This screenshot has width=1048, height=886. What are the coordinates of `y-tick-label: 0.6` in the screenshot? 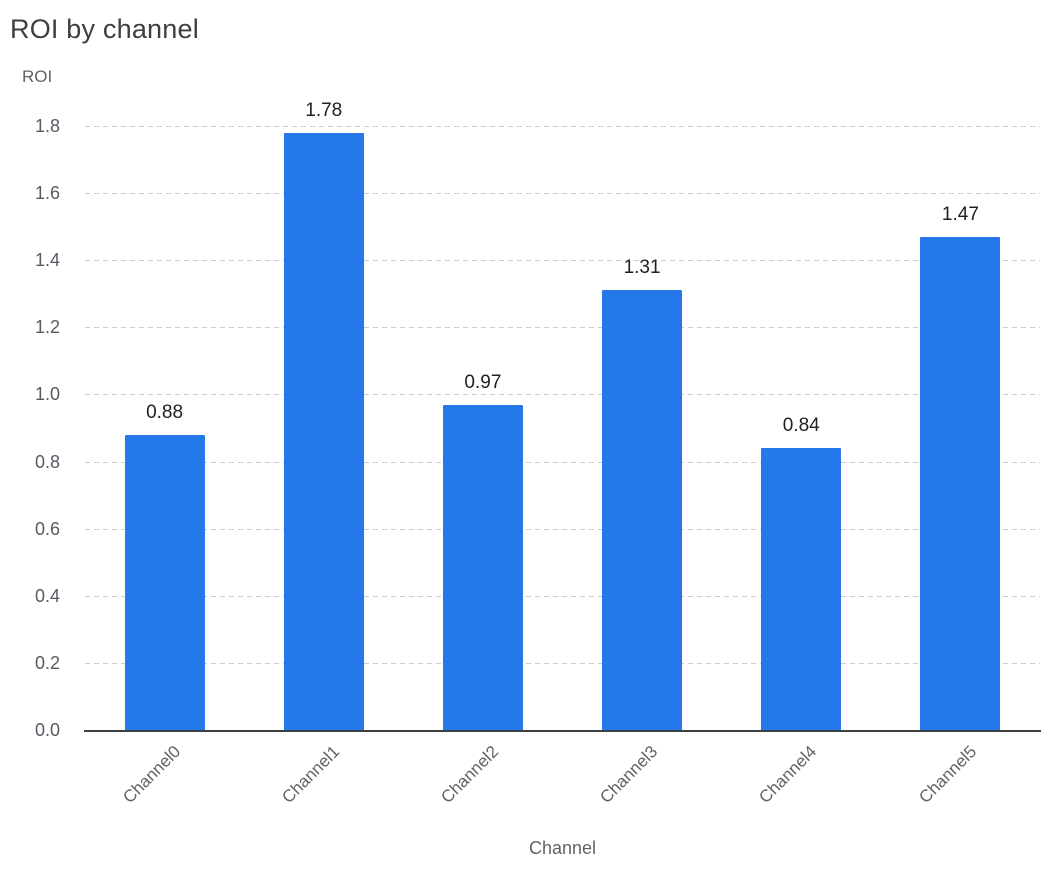 It's located at (47, 528).